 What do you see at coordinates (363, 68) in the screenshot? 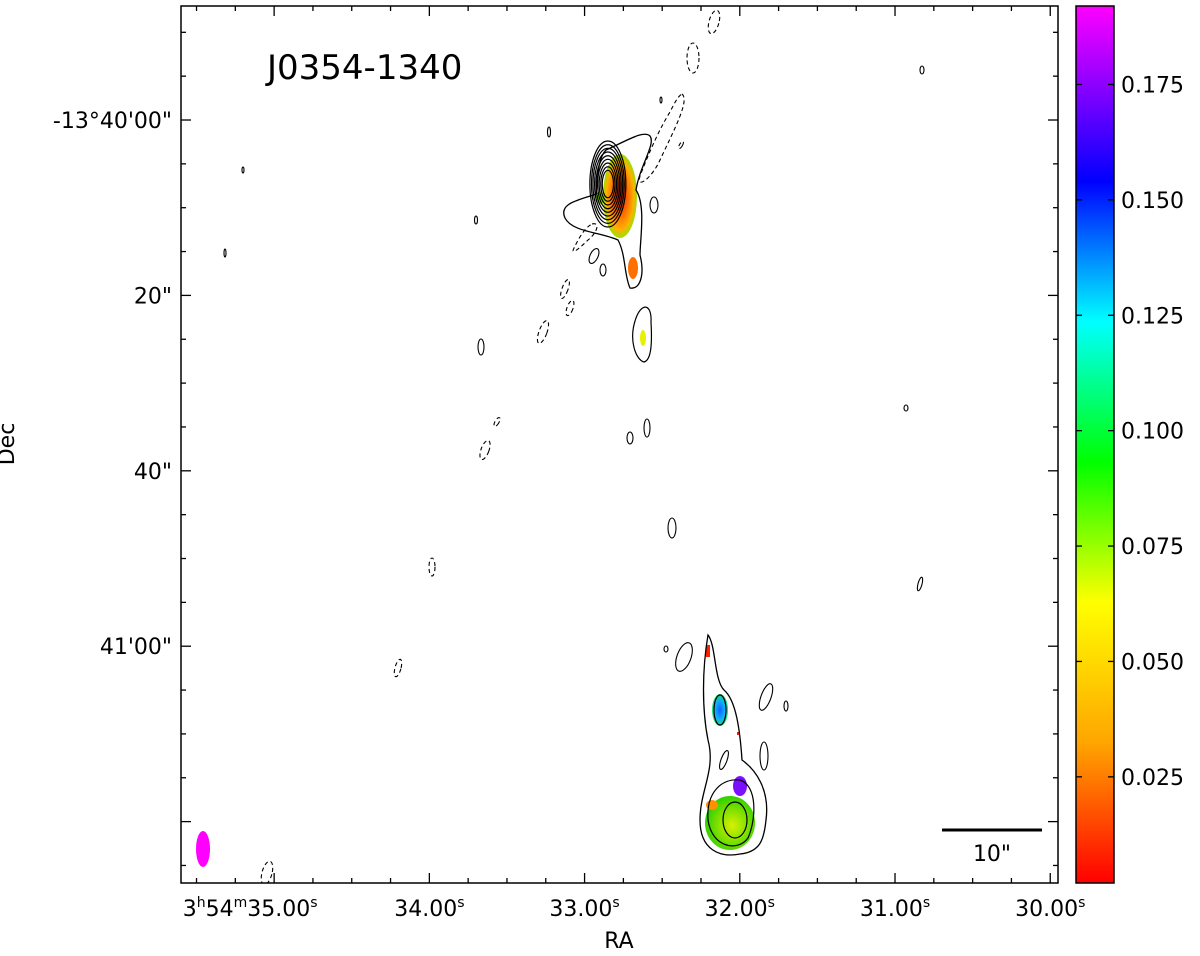
I see `source-title: J0354-1340` at bounding box center [363, 68].